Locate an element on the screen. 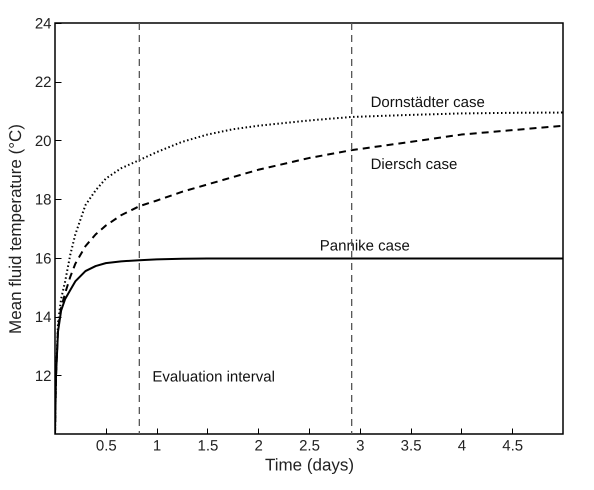 Image resolution: width=594 pixels, height=490 pixels. x-axis-title: Time (days) is located at coordinates (309, 465).